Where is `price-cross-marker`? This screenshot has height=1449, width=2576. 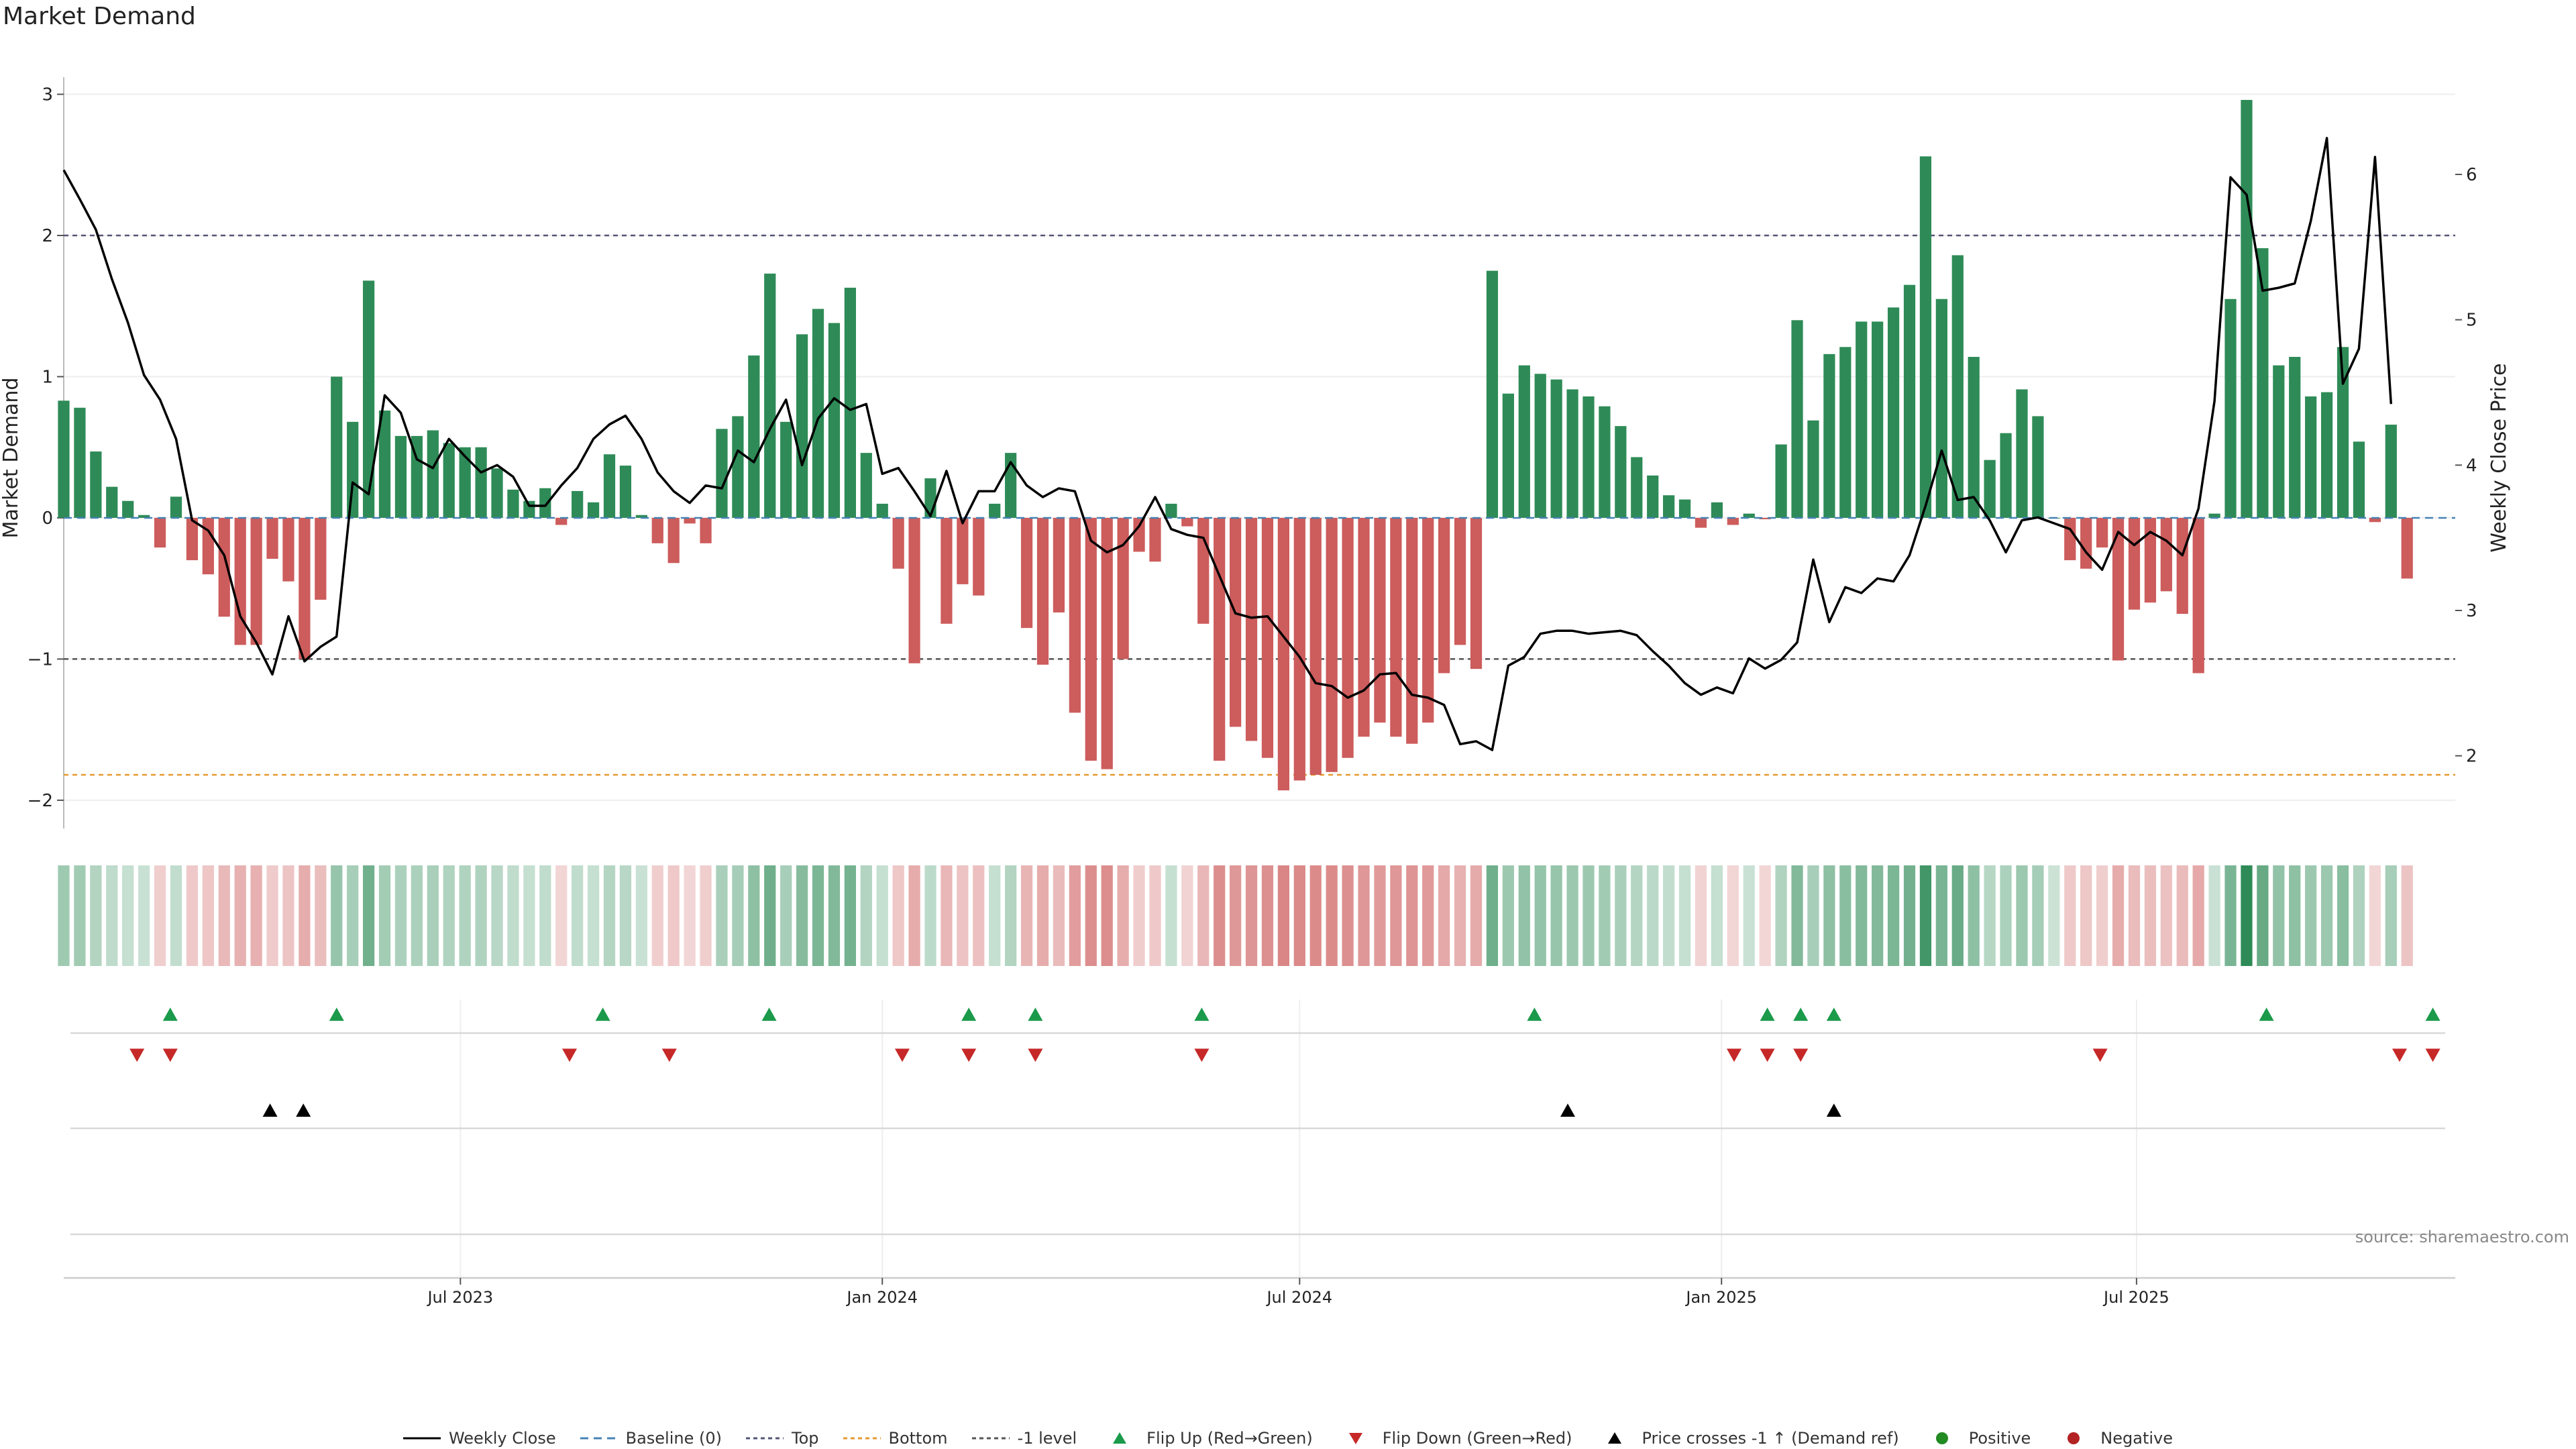
price-cross-marker is located at coordinates (1833, 1110).